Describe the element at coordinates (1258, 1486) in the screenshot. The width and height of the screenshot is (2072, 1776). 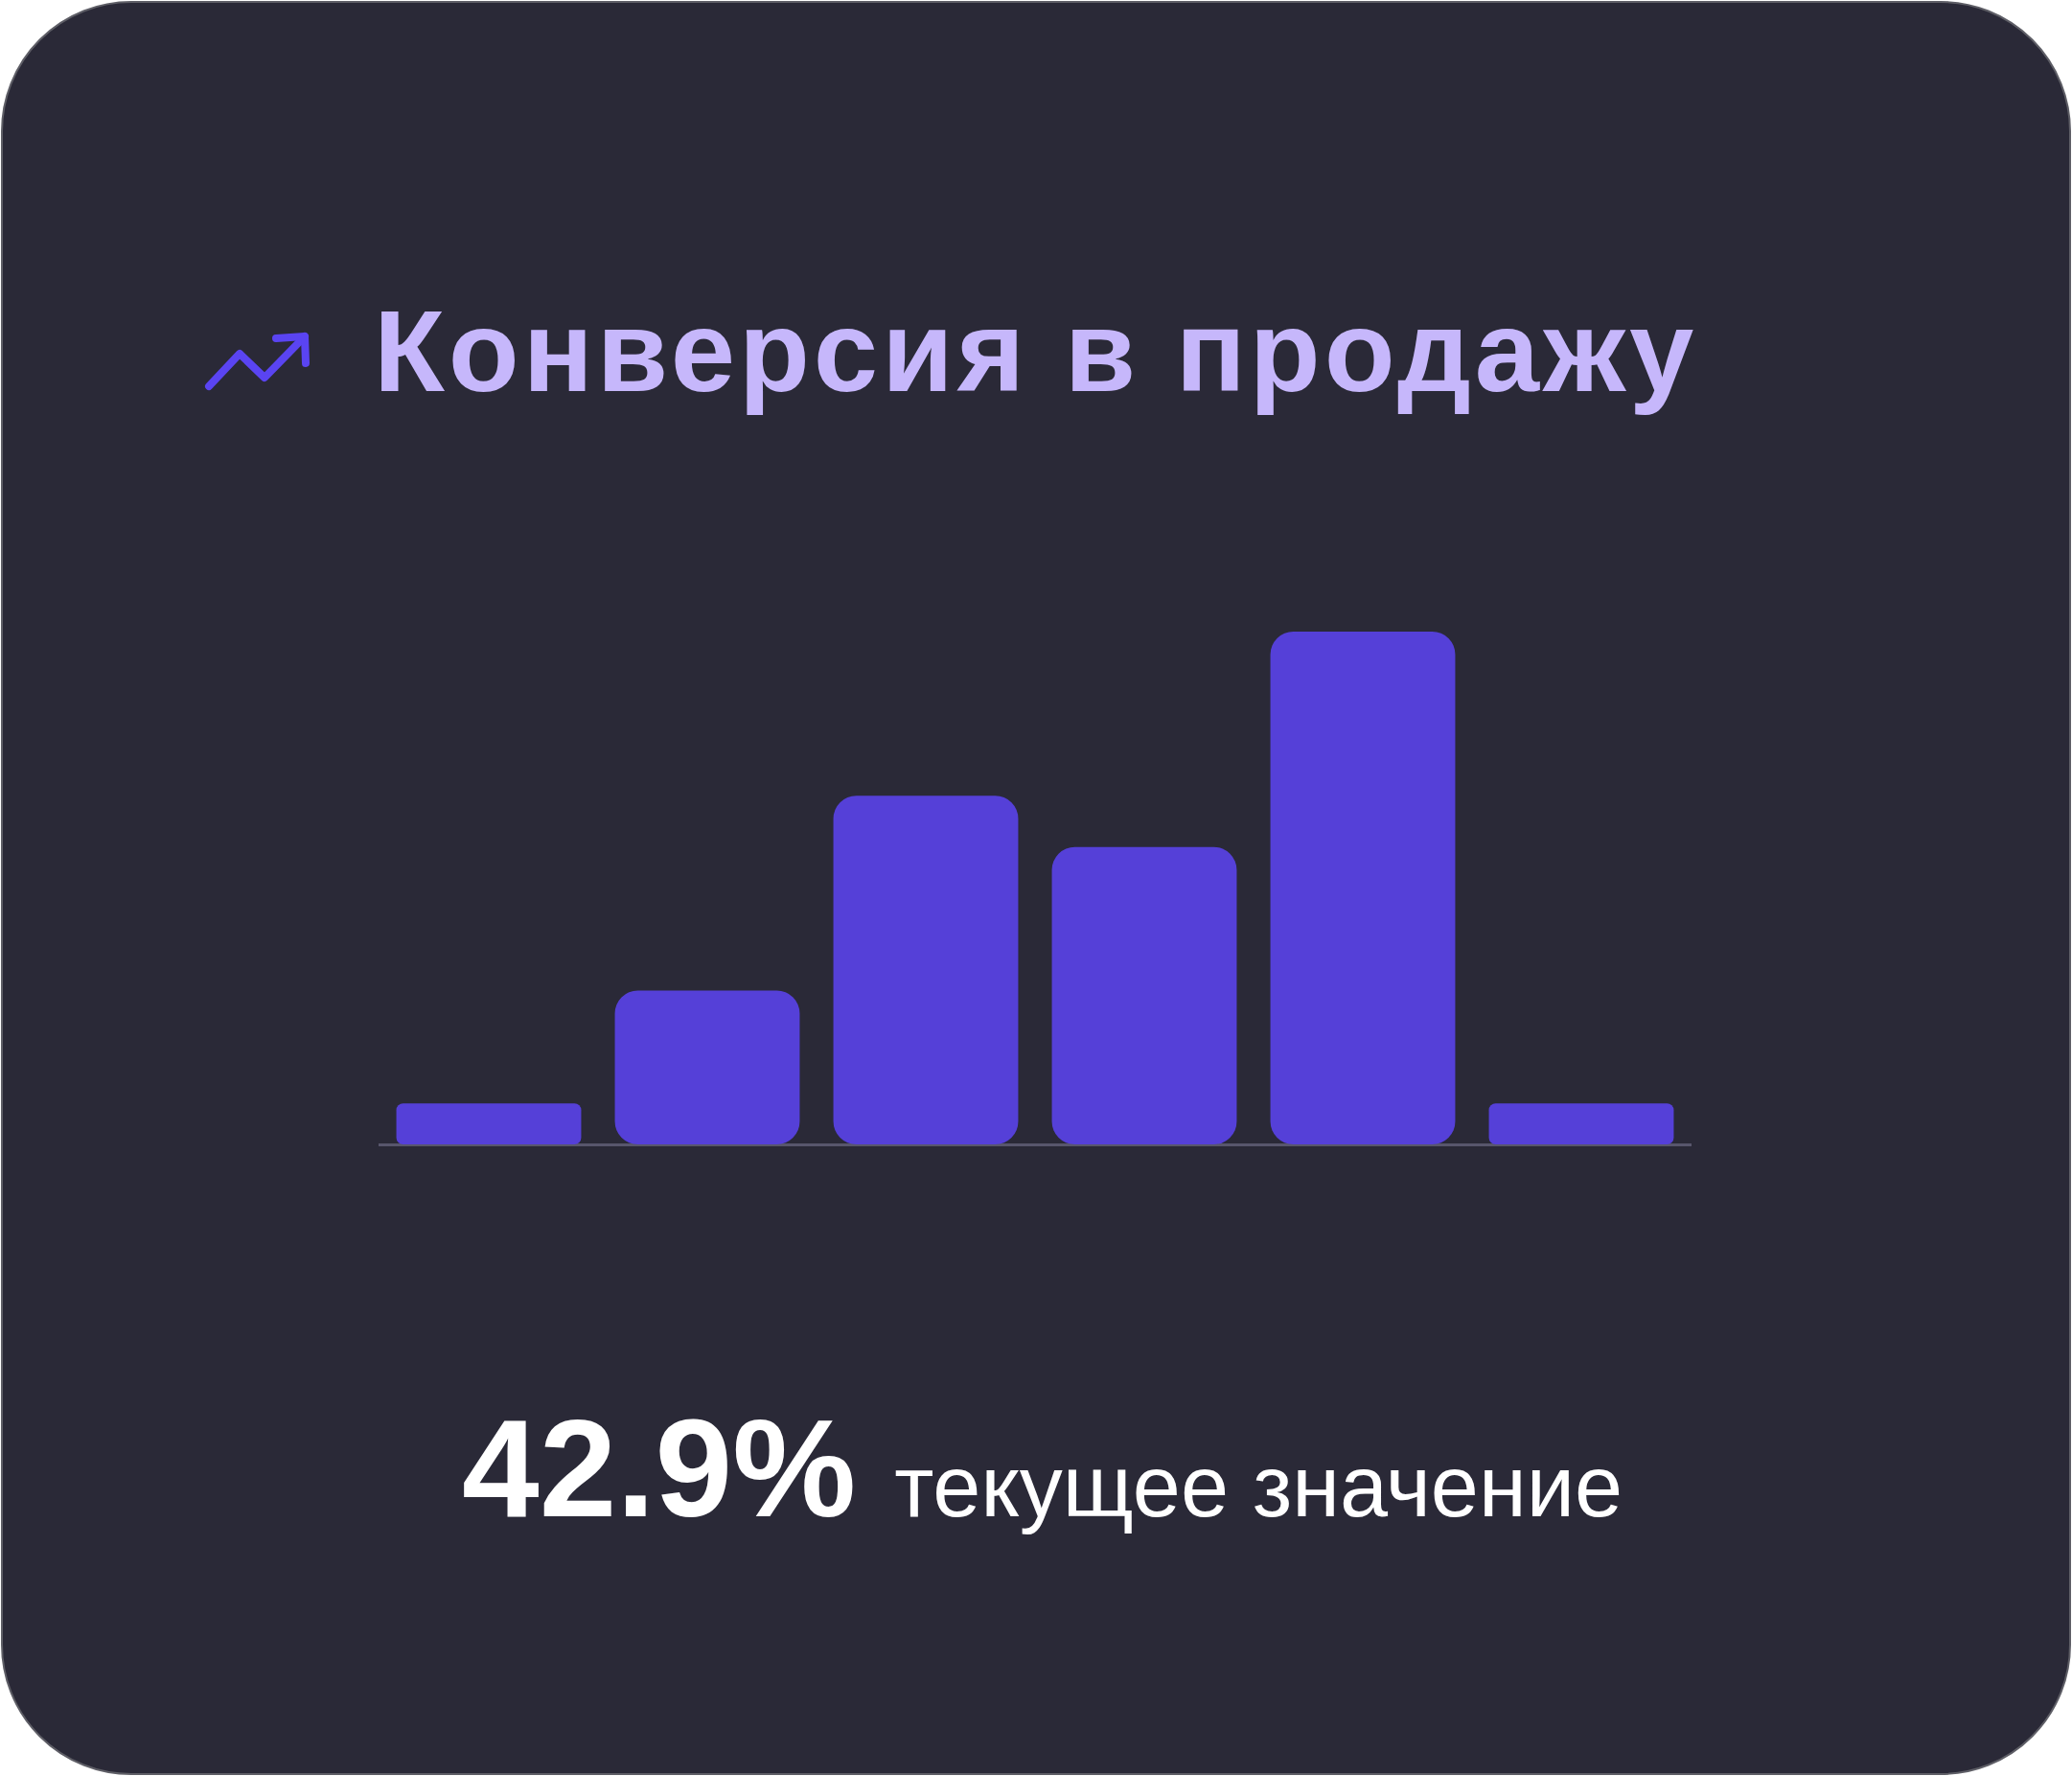
I see `text: текущее значение` at that location.